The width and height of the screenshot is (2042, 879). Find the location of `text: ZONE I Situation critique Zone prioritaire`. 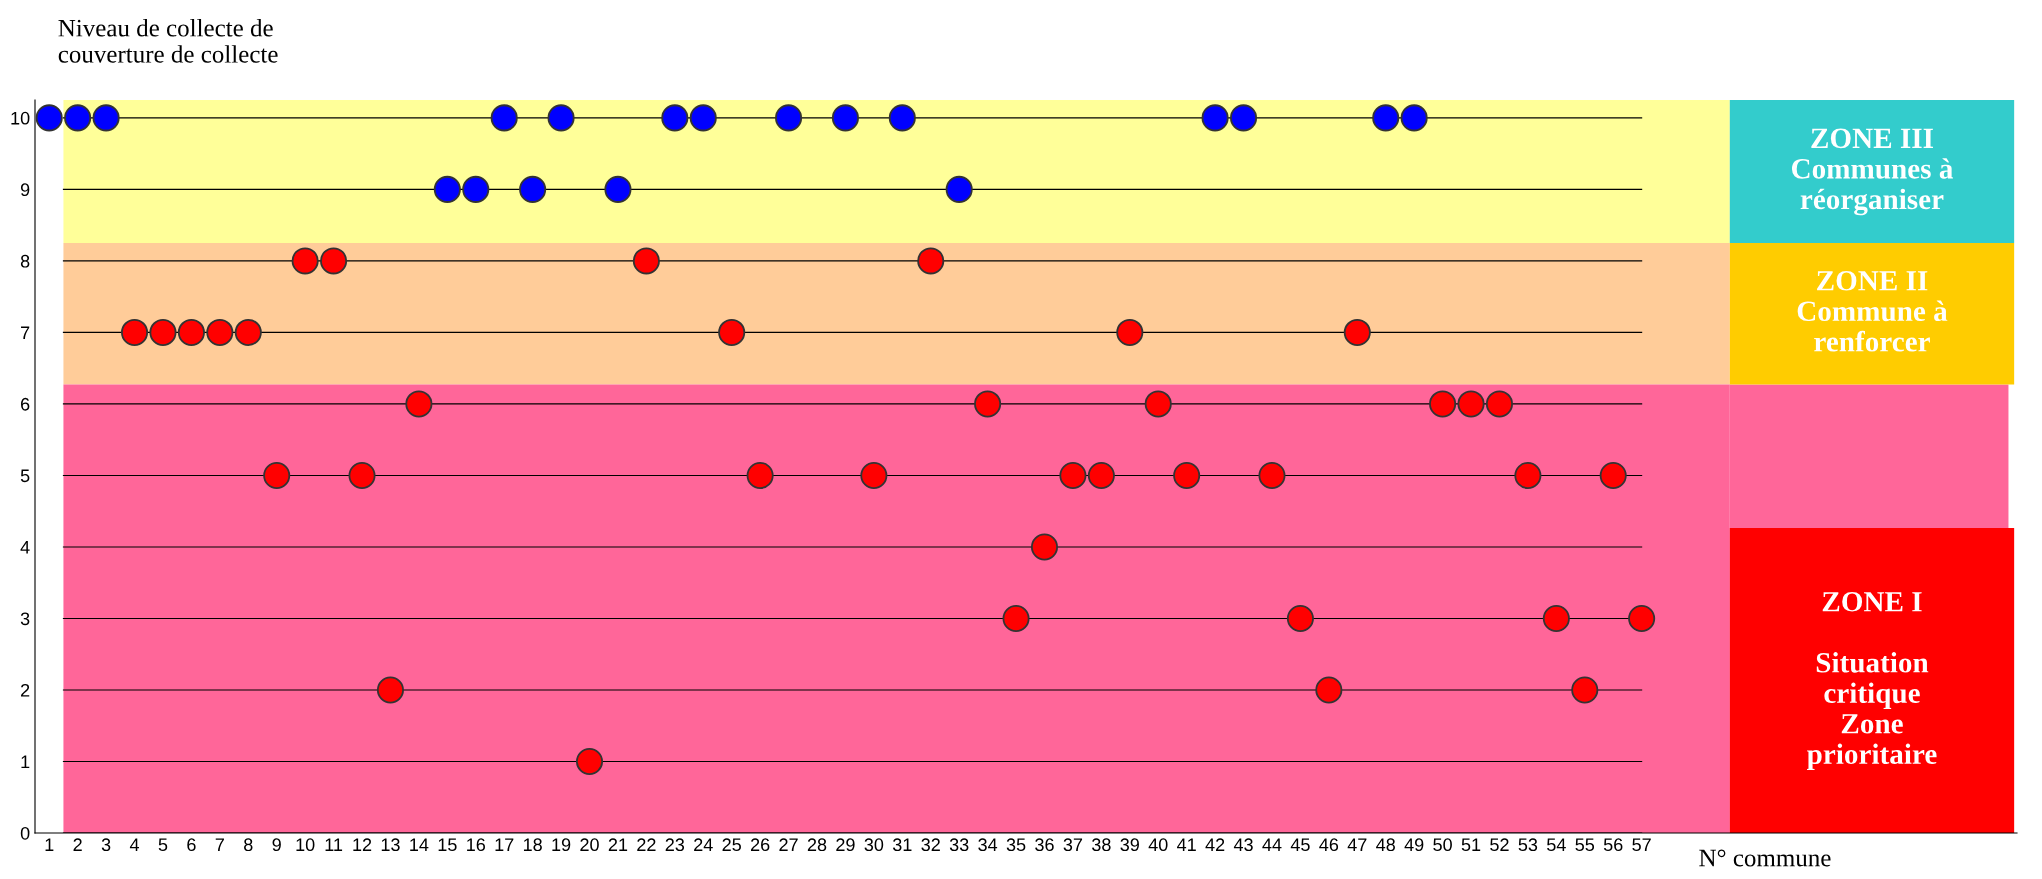

text: ZONE I Situation critique Zone prioritaire is located at coordinates (1872, 681).